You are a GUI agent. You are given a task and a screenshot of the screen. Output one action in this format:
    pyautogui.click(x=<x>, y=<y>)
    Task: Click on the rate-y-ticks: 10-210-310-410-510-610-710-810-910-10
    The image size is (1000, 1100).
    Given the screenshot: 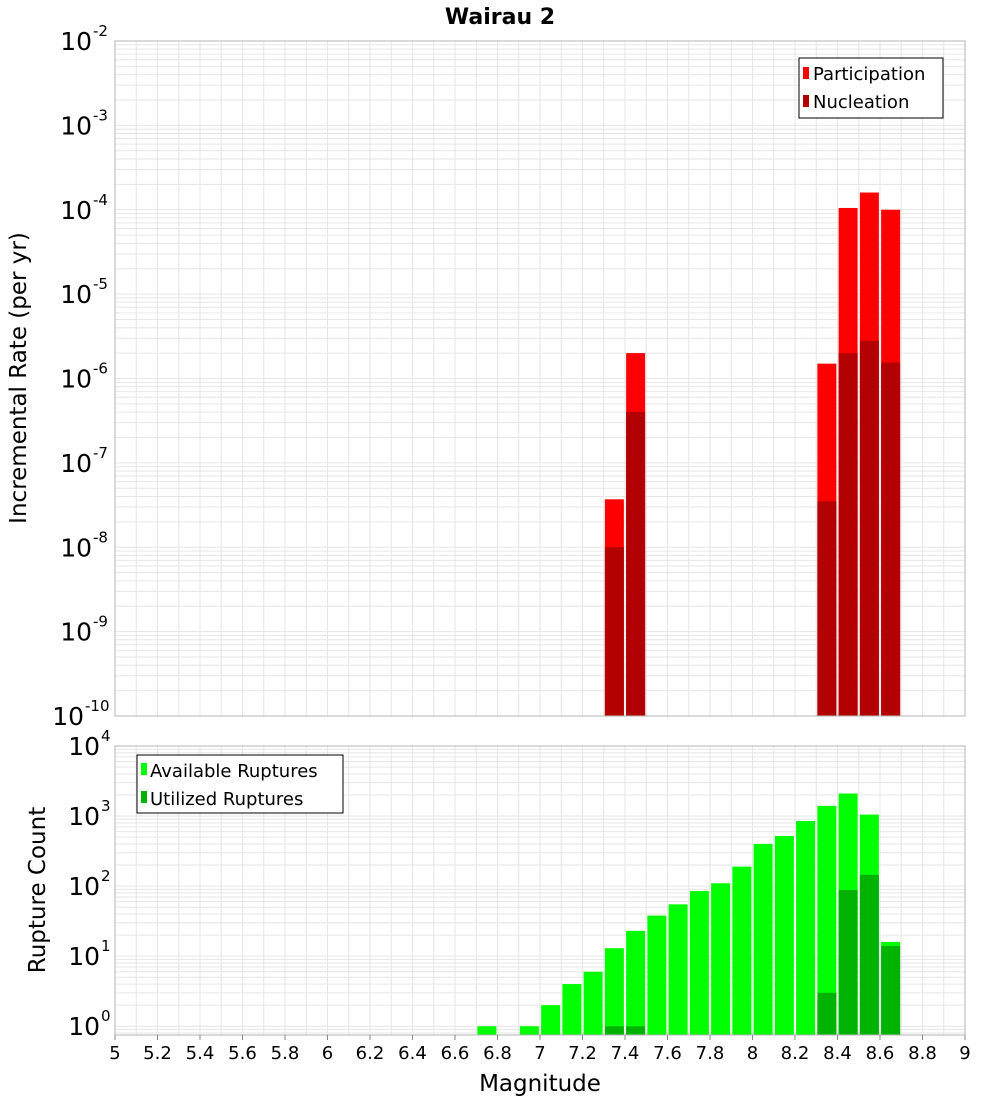 What is the action you would take?
    pyautogui.click(x=80, y=376)
    